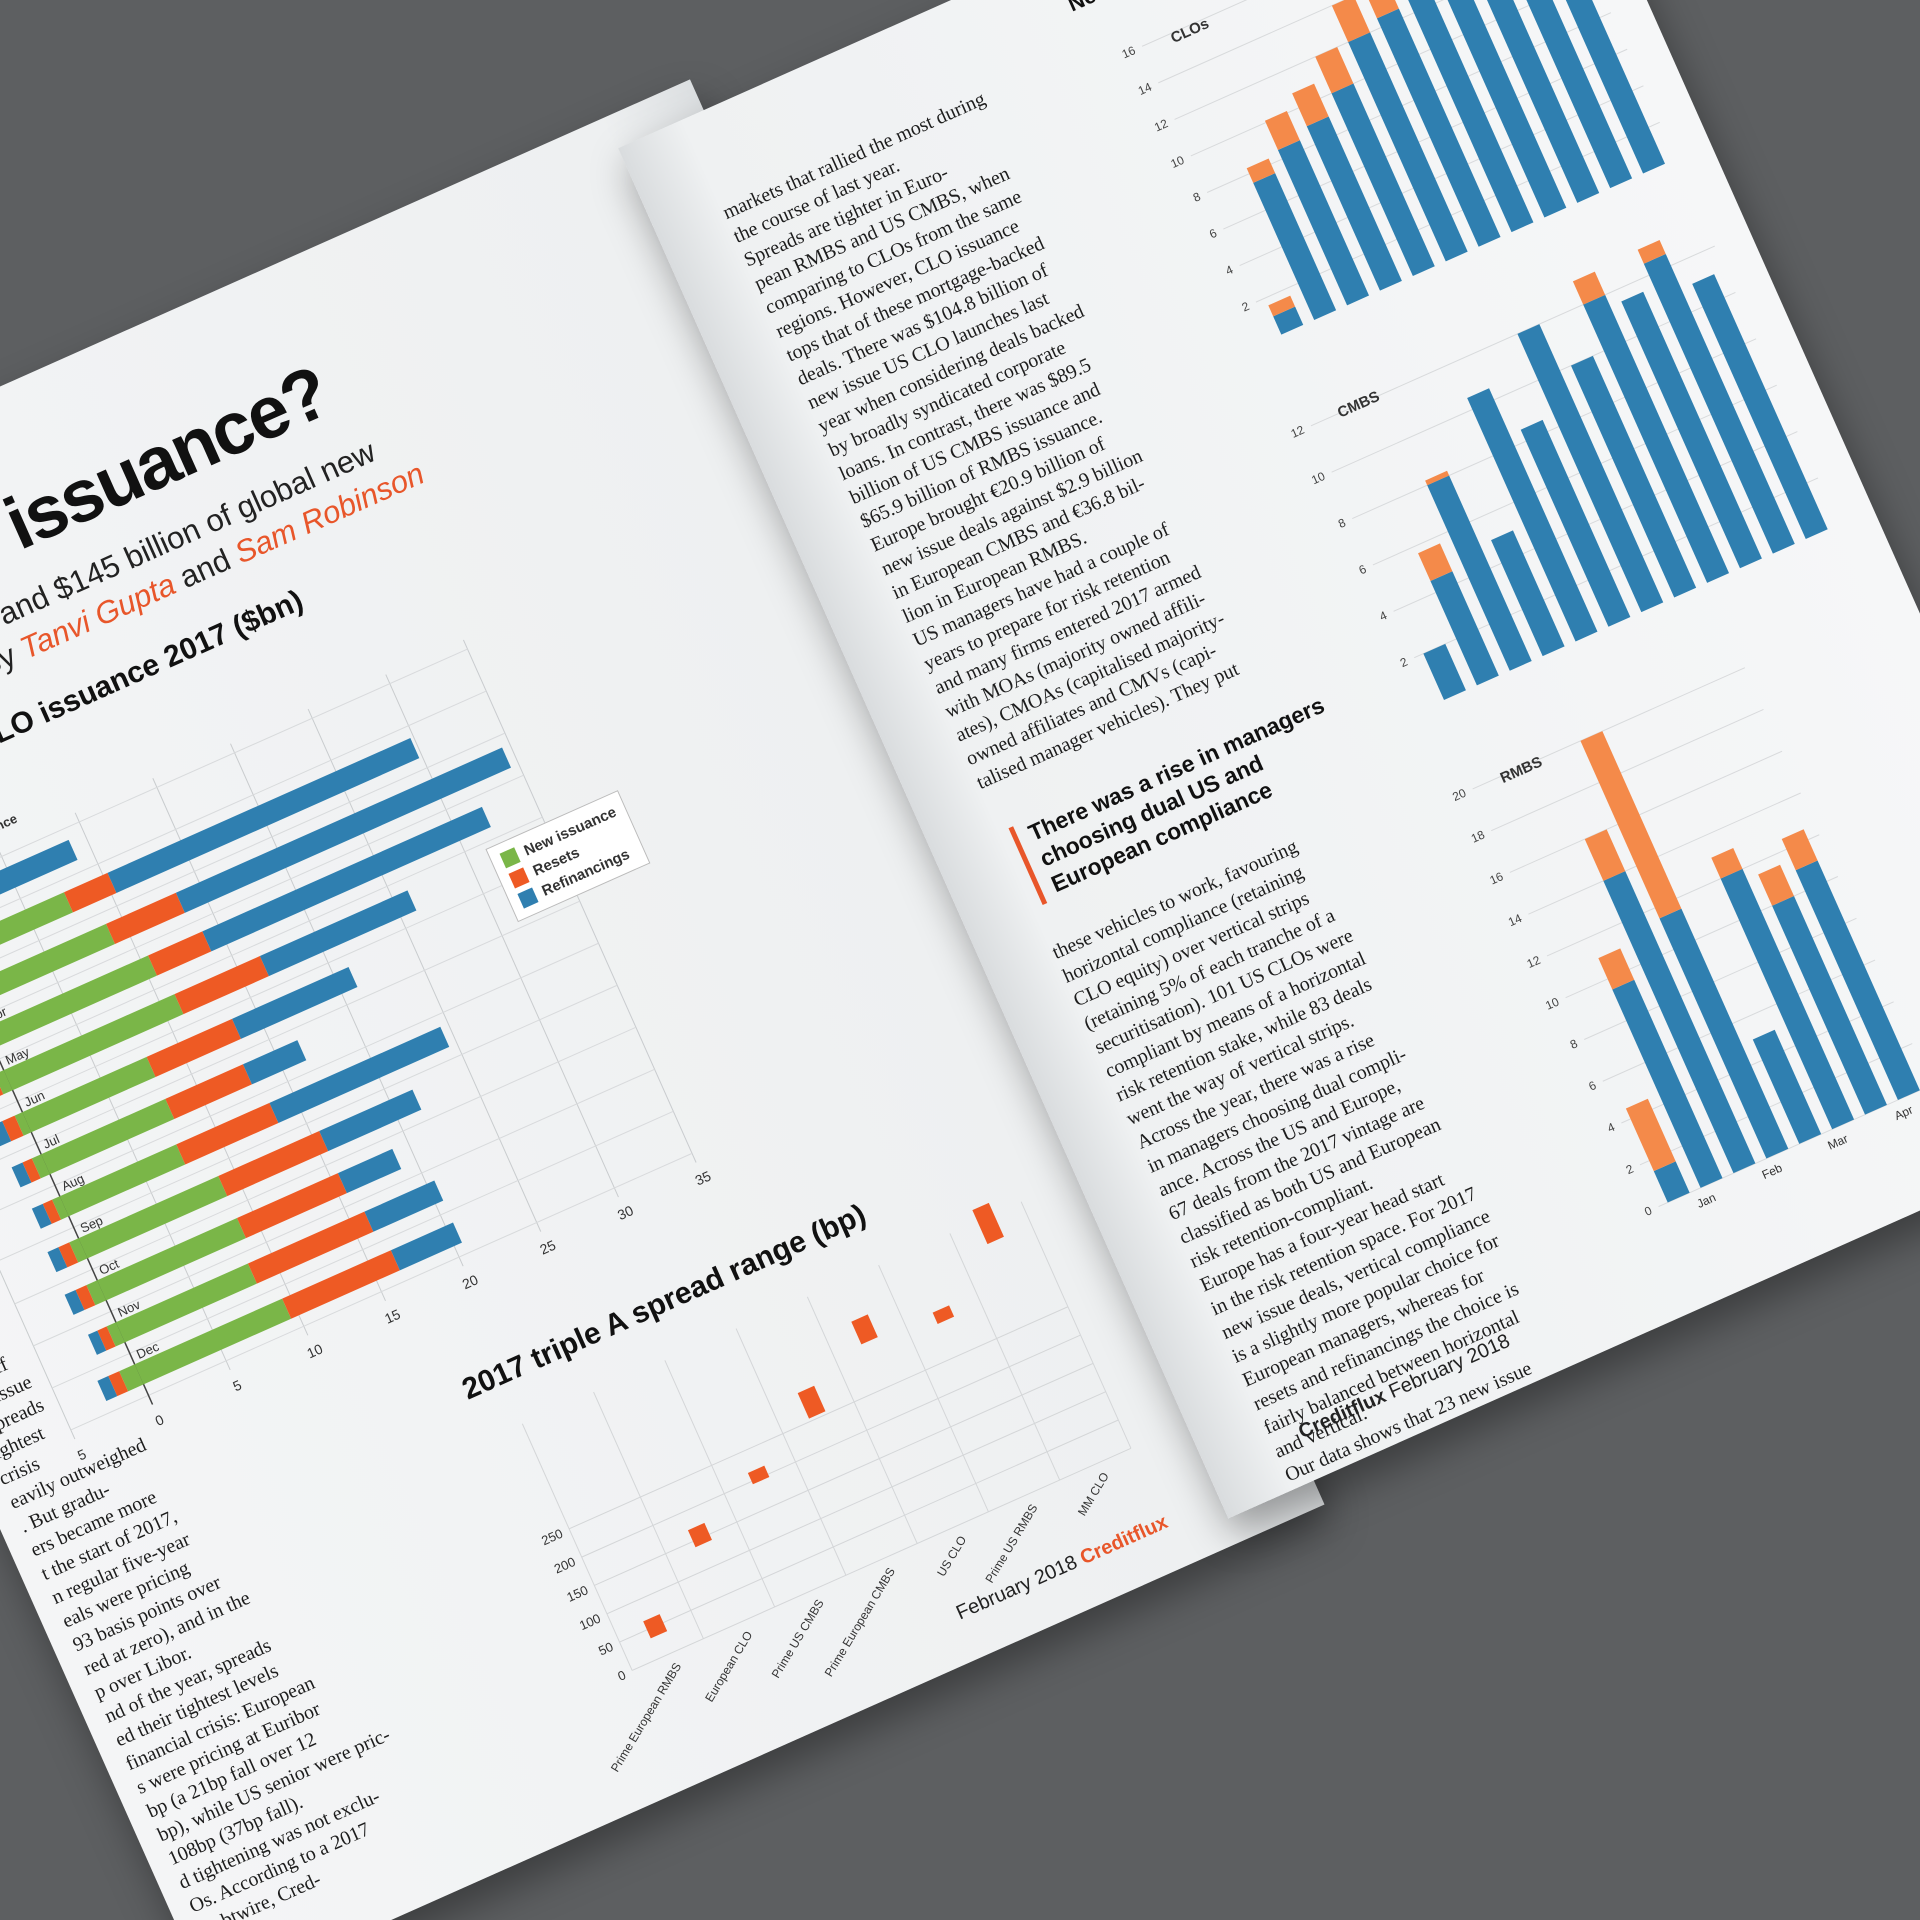 Image resolution: width=1920 pixels, height=1920 pixels. I want to click on y-tick-label: 4, so click(1611, 1128).